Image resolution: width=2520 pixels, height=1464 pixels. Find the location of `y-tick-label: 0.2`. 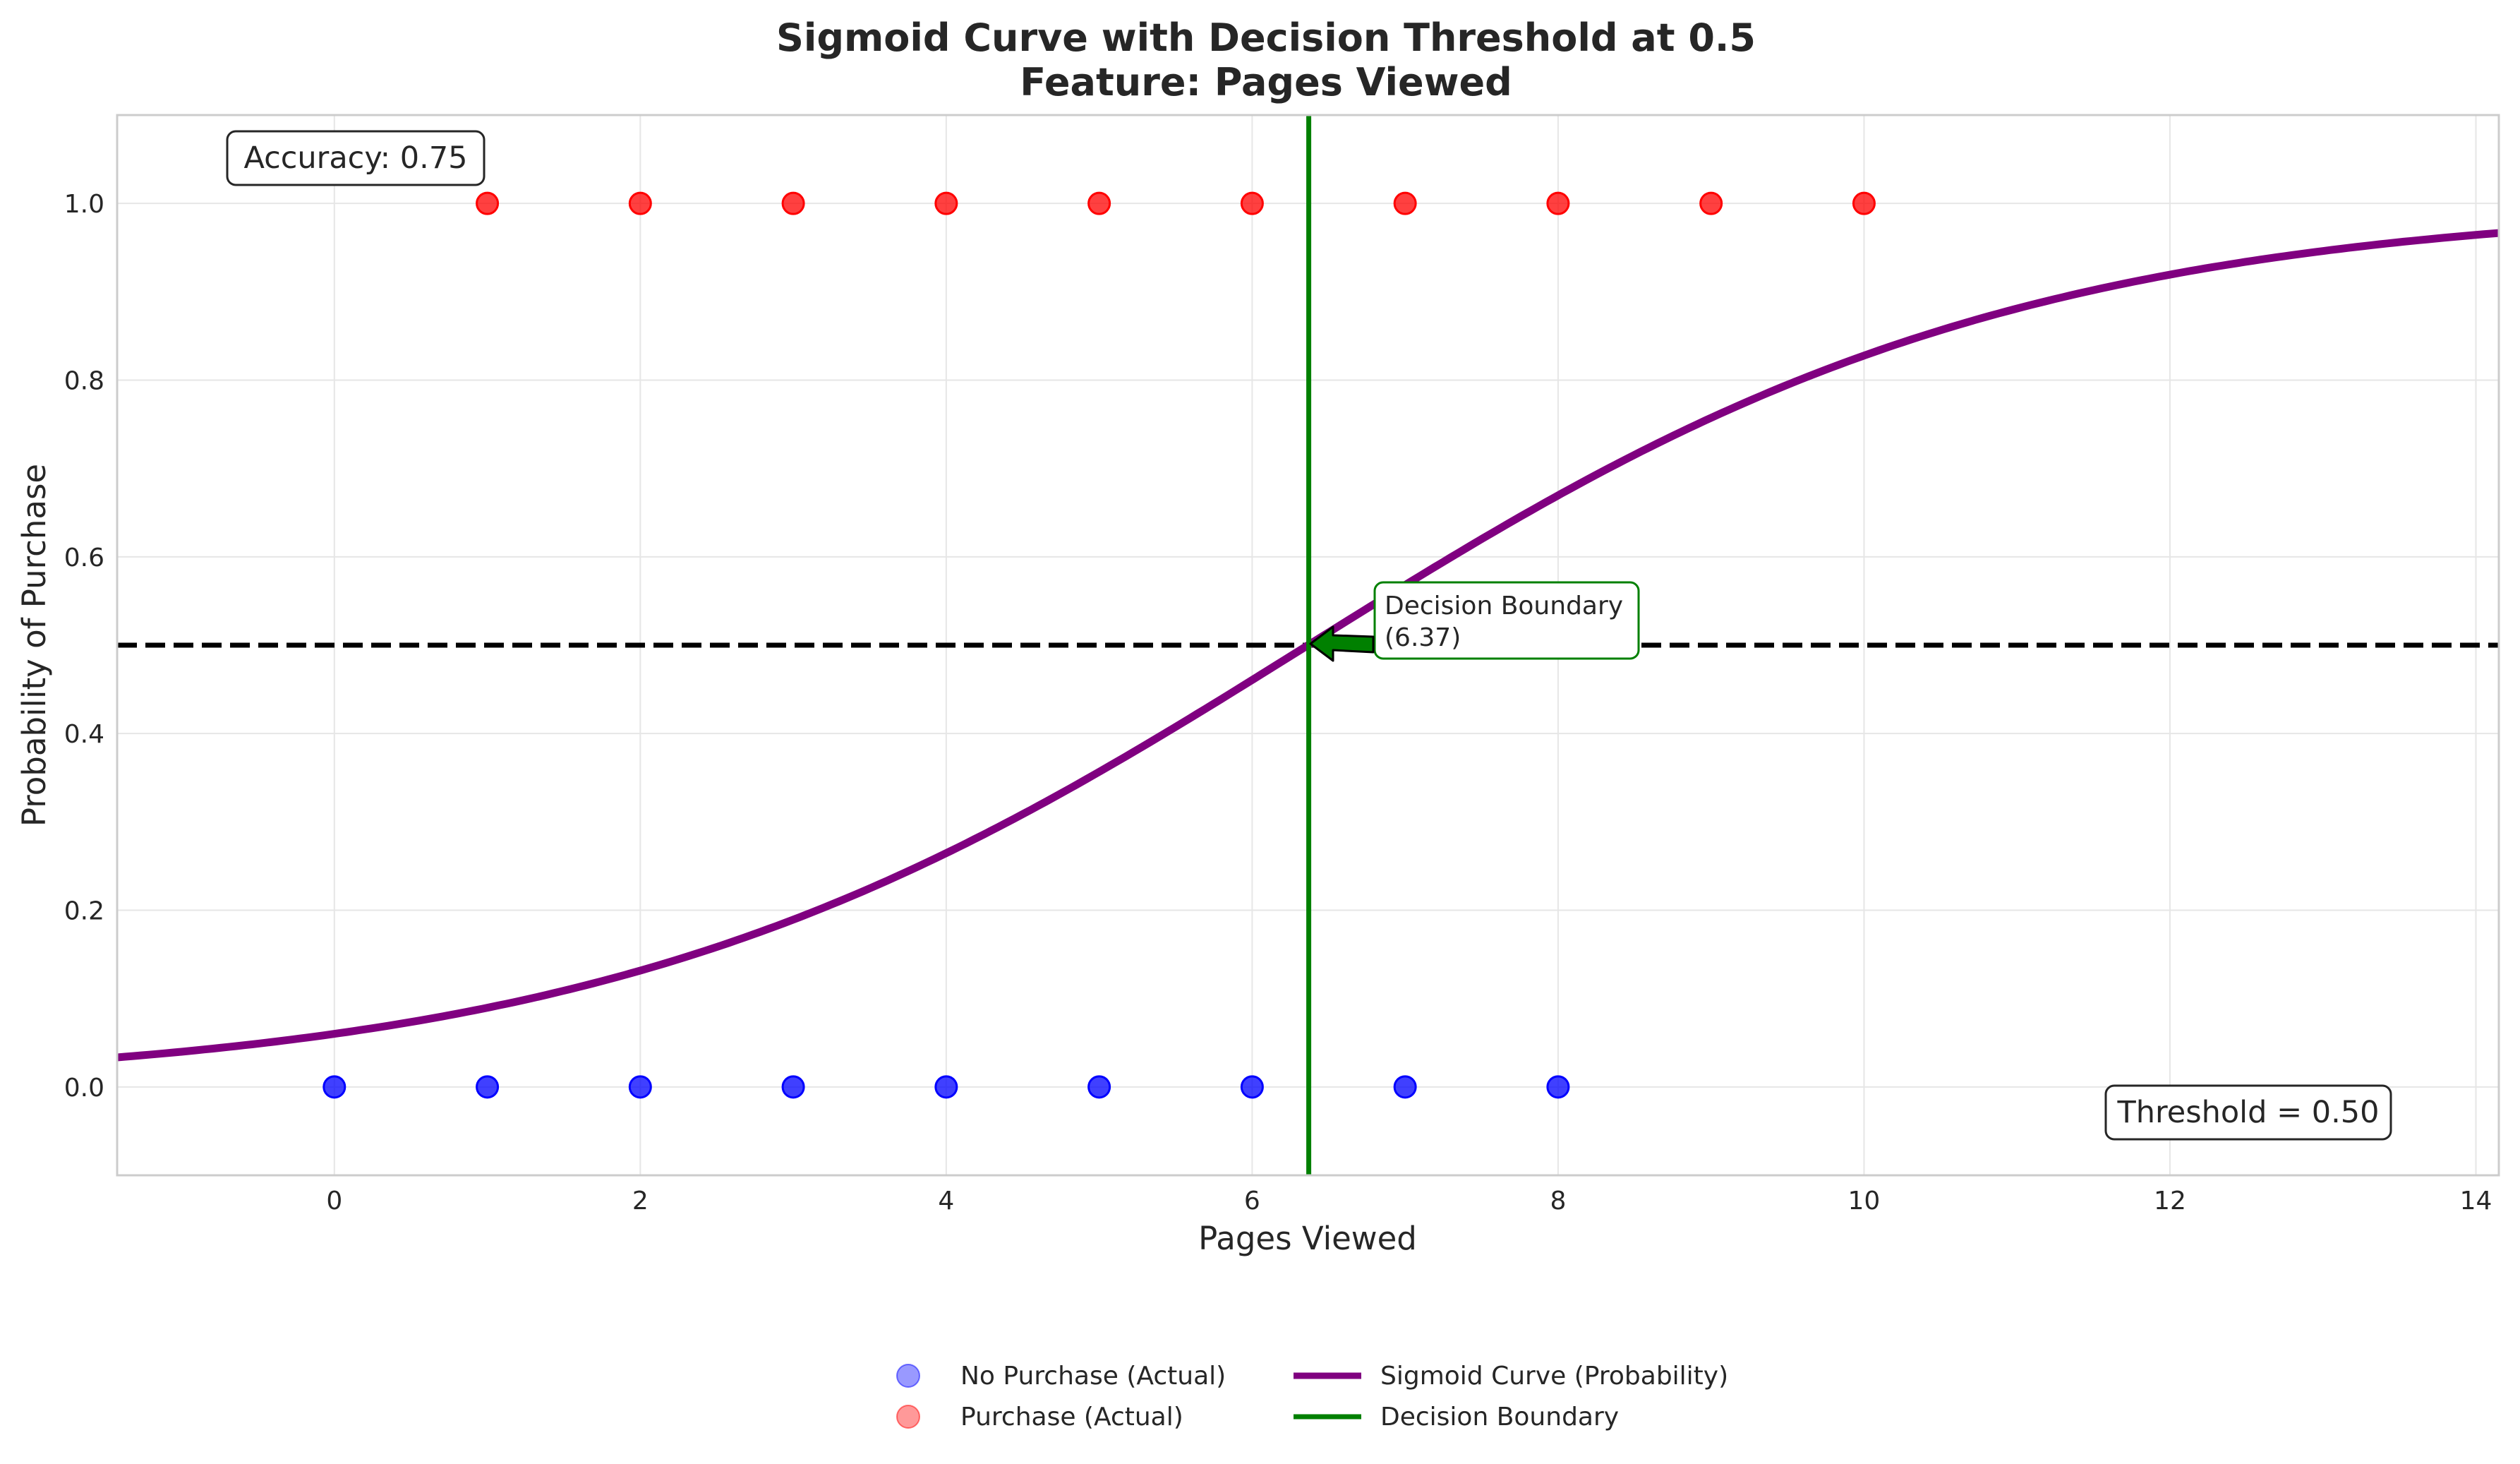

y-tick-label: 0.2 is located at coordinates (84, 912).